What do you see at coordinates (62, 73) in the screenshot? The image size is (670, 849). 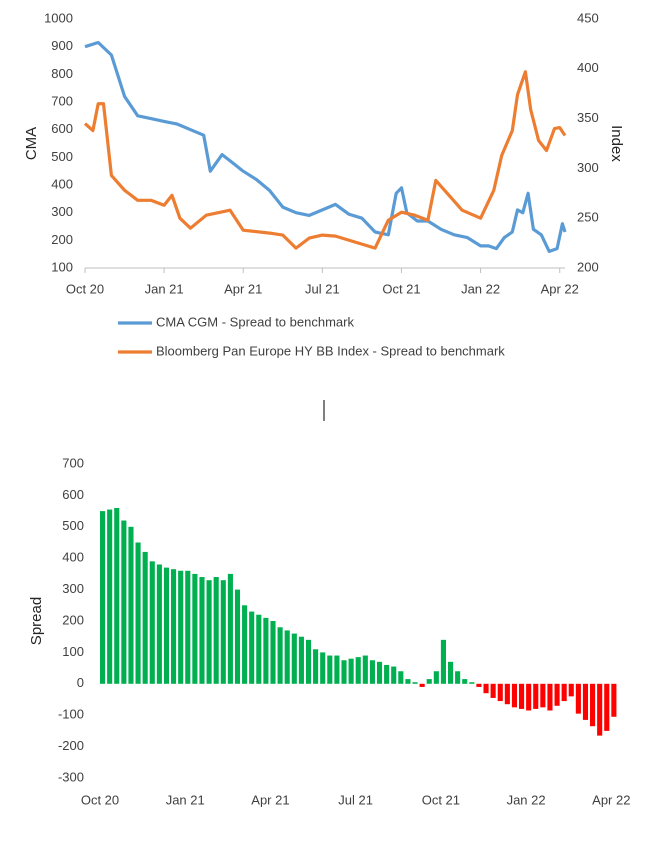 I see `y-tick-label: 800` at bounding box center [62, 73].